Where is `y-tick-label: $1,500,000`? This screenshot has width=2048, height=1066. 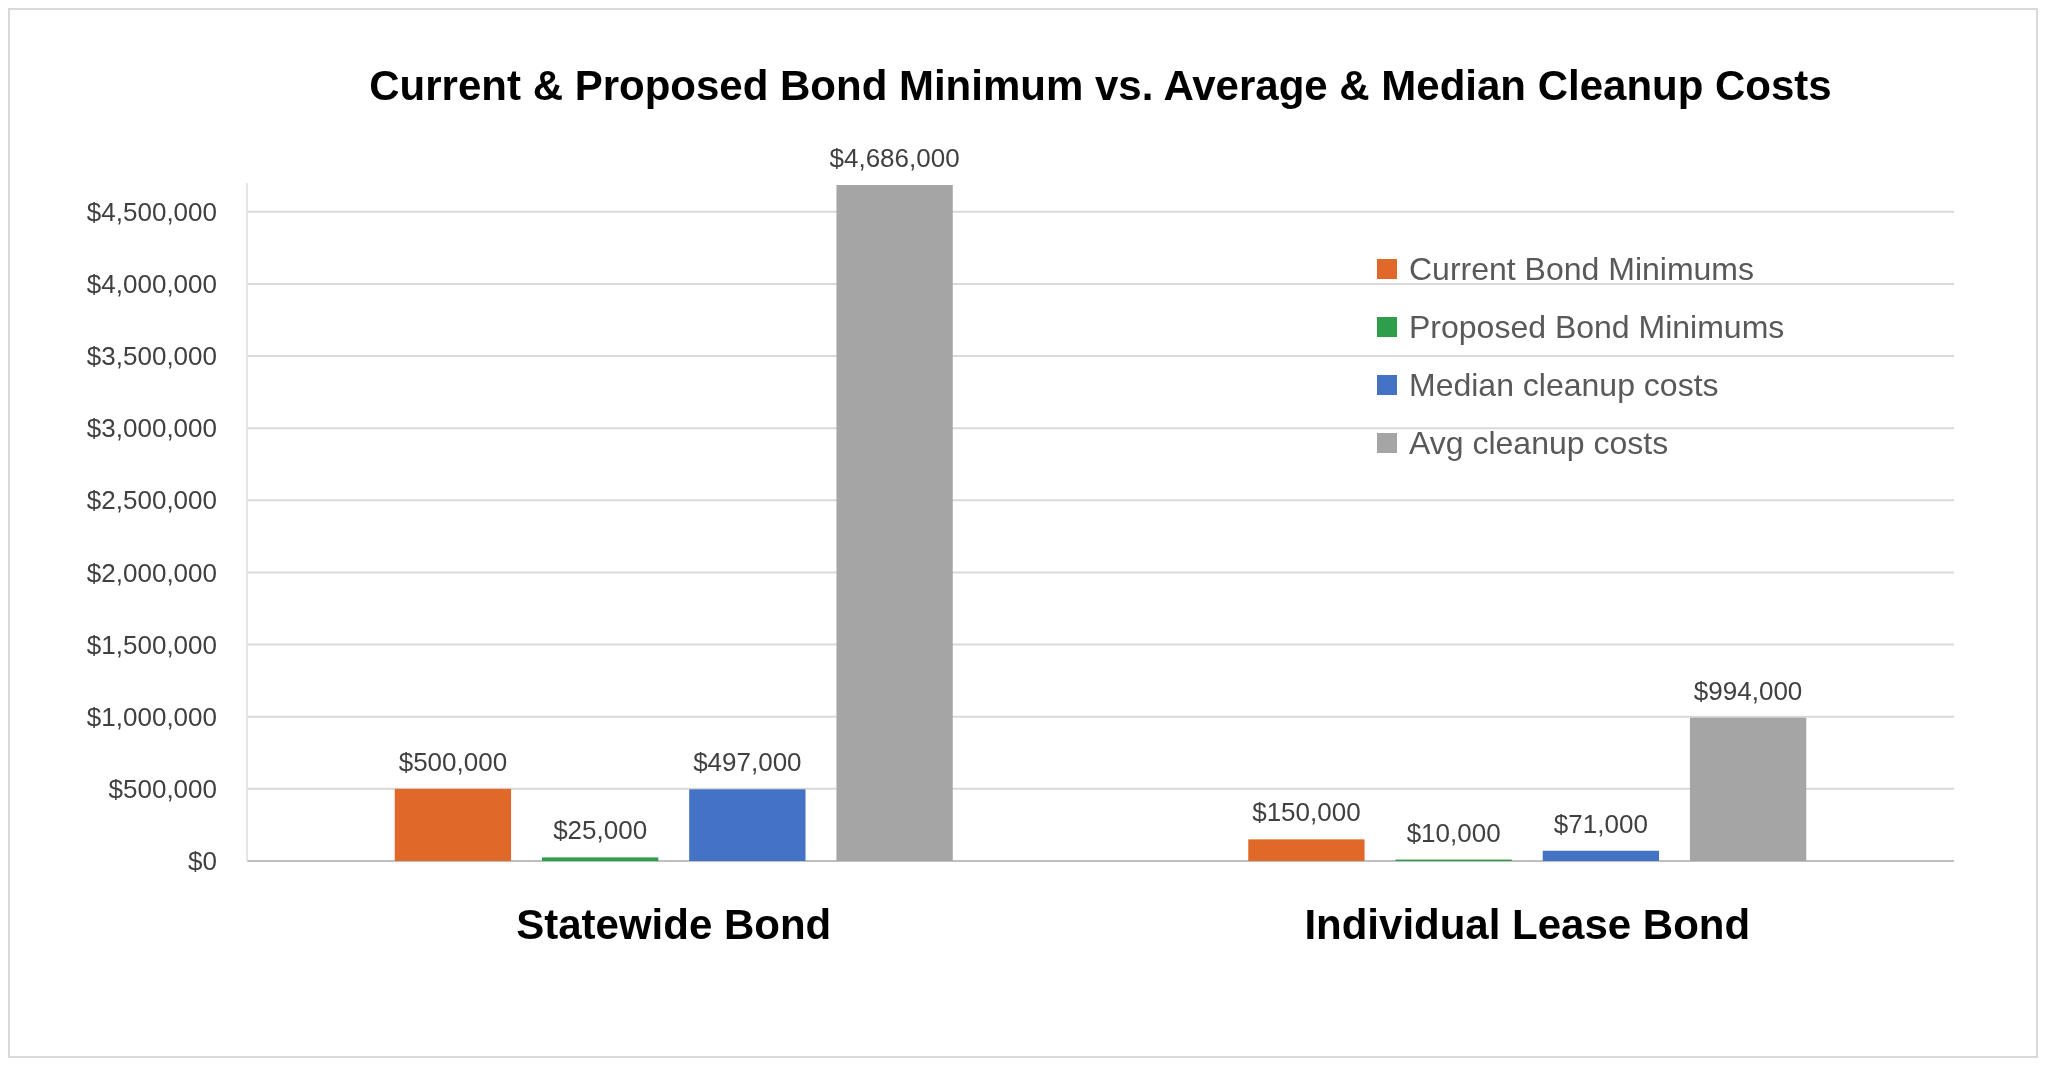
y-tick-label: $1,500,000 is located at coordinates (151, 644).